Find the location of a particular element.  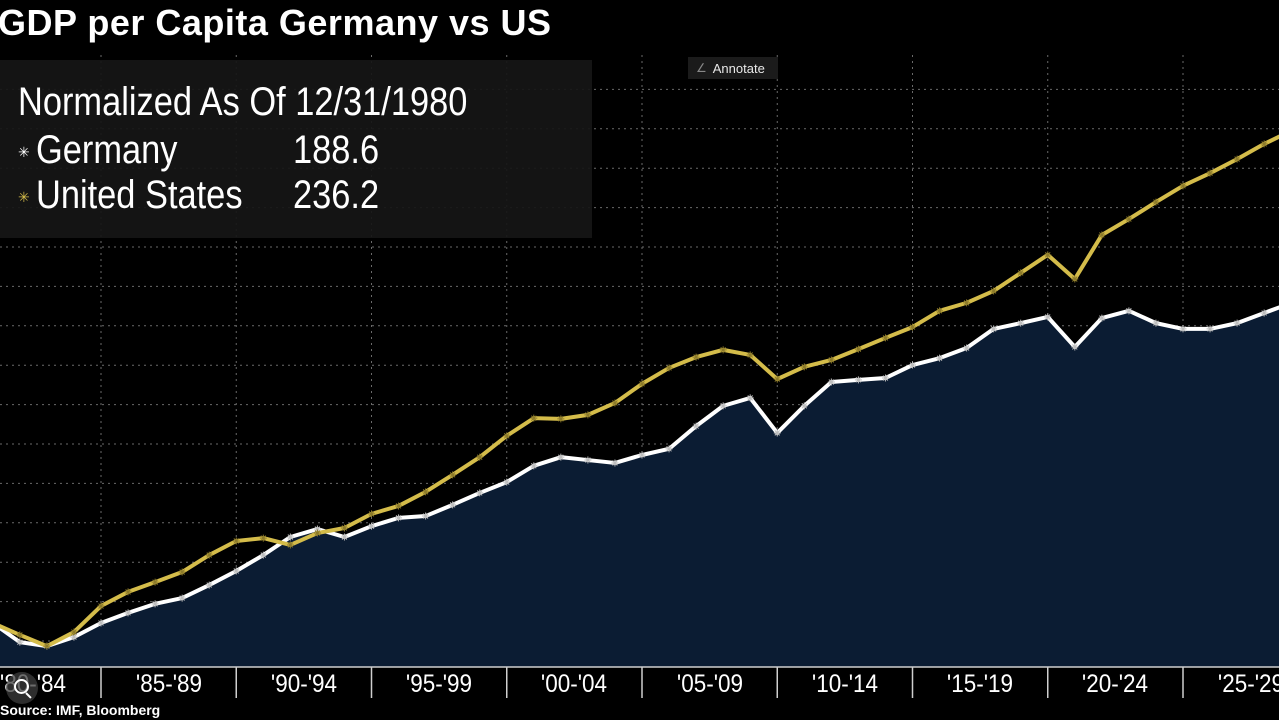

pencil-icon: ∠ is located at coordinates (701, 68).